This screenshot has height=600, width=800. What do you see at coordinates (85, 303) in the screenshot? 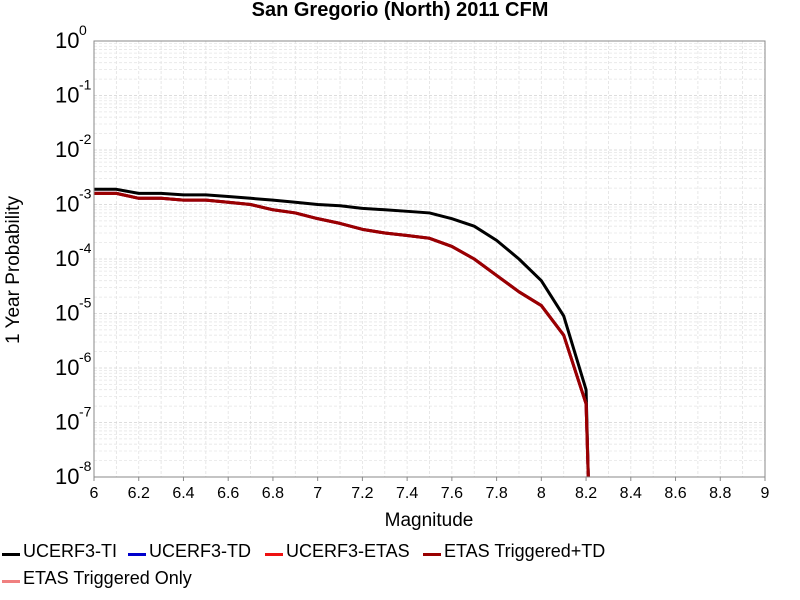
I see `y-tick-exponent: -5` at bounding box center [85, 303].